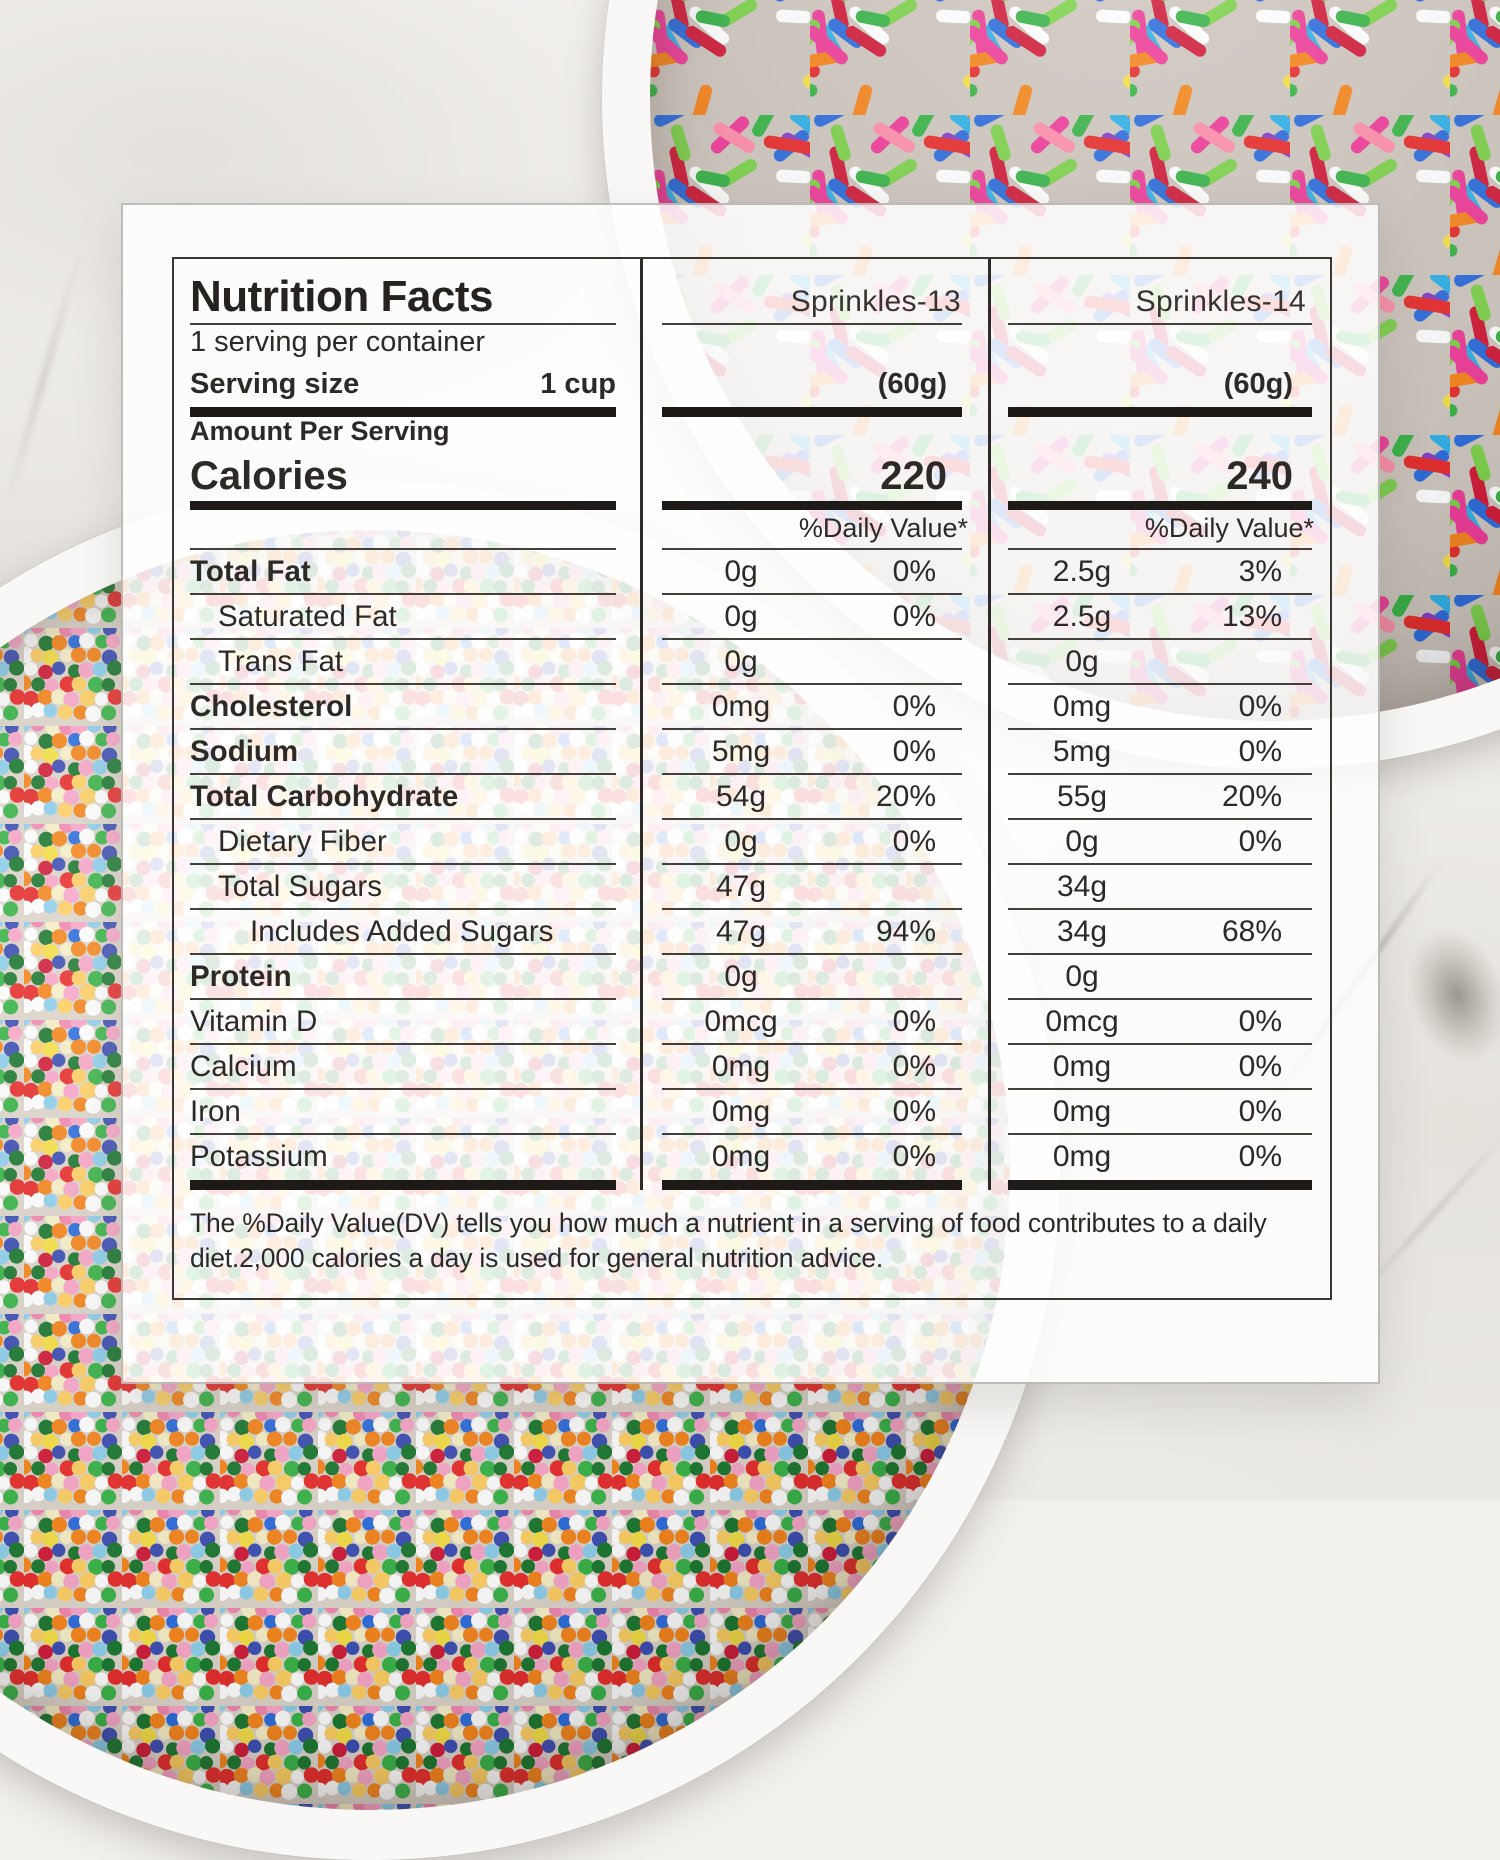  I want to click on nutrient-label: Iron, so click(407, 1112).